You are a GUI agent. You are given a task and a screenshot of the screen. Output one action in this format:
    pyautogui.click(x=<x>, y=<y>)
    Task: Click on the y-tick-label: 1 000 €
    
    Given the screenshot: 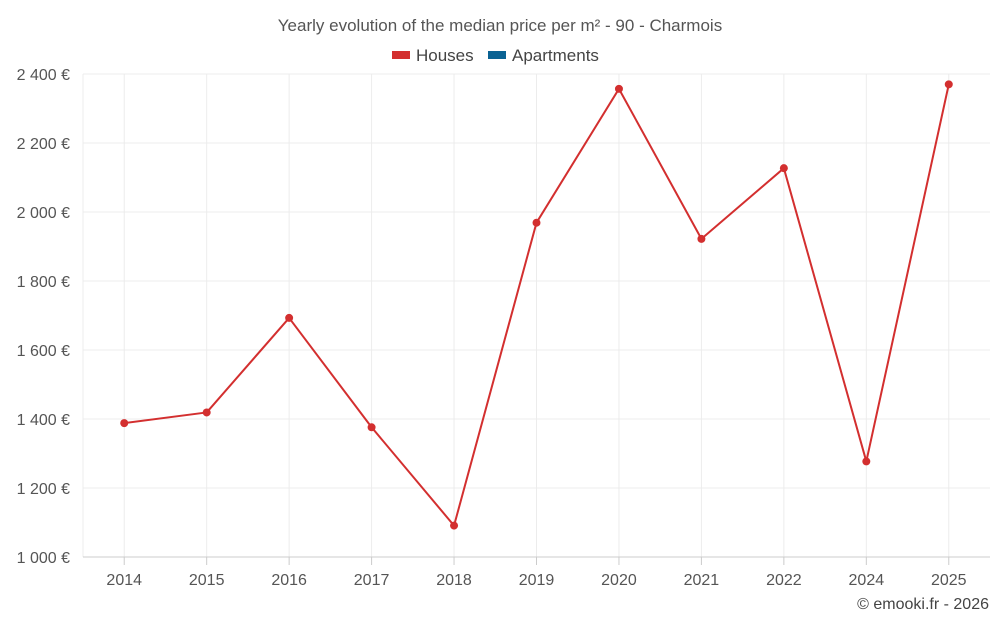 What is the action you would take?
    pyautogui.click(x=43, y=558)
    